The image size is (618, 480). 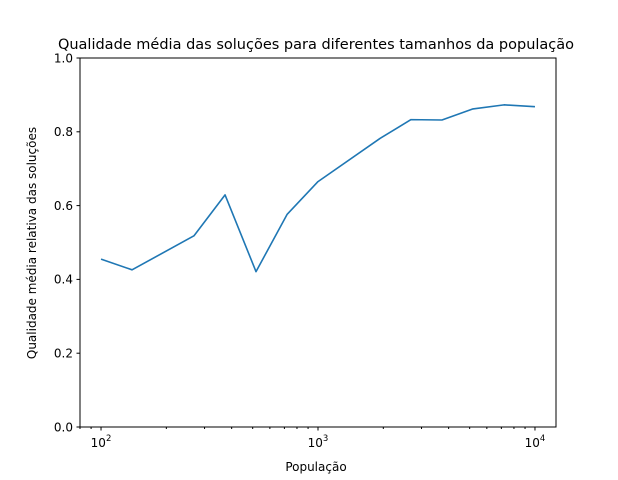 I want to click on x-axis-ticks: 10² 10³ 10⁴, so click(x=318, y=438).